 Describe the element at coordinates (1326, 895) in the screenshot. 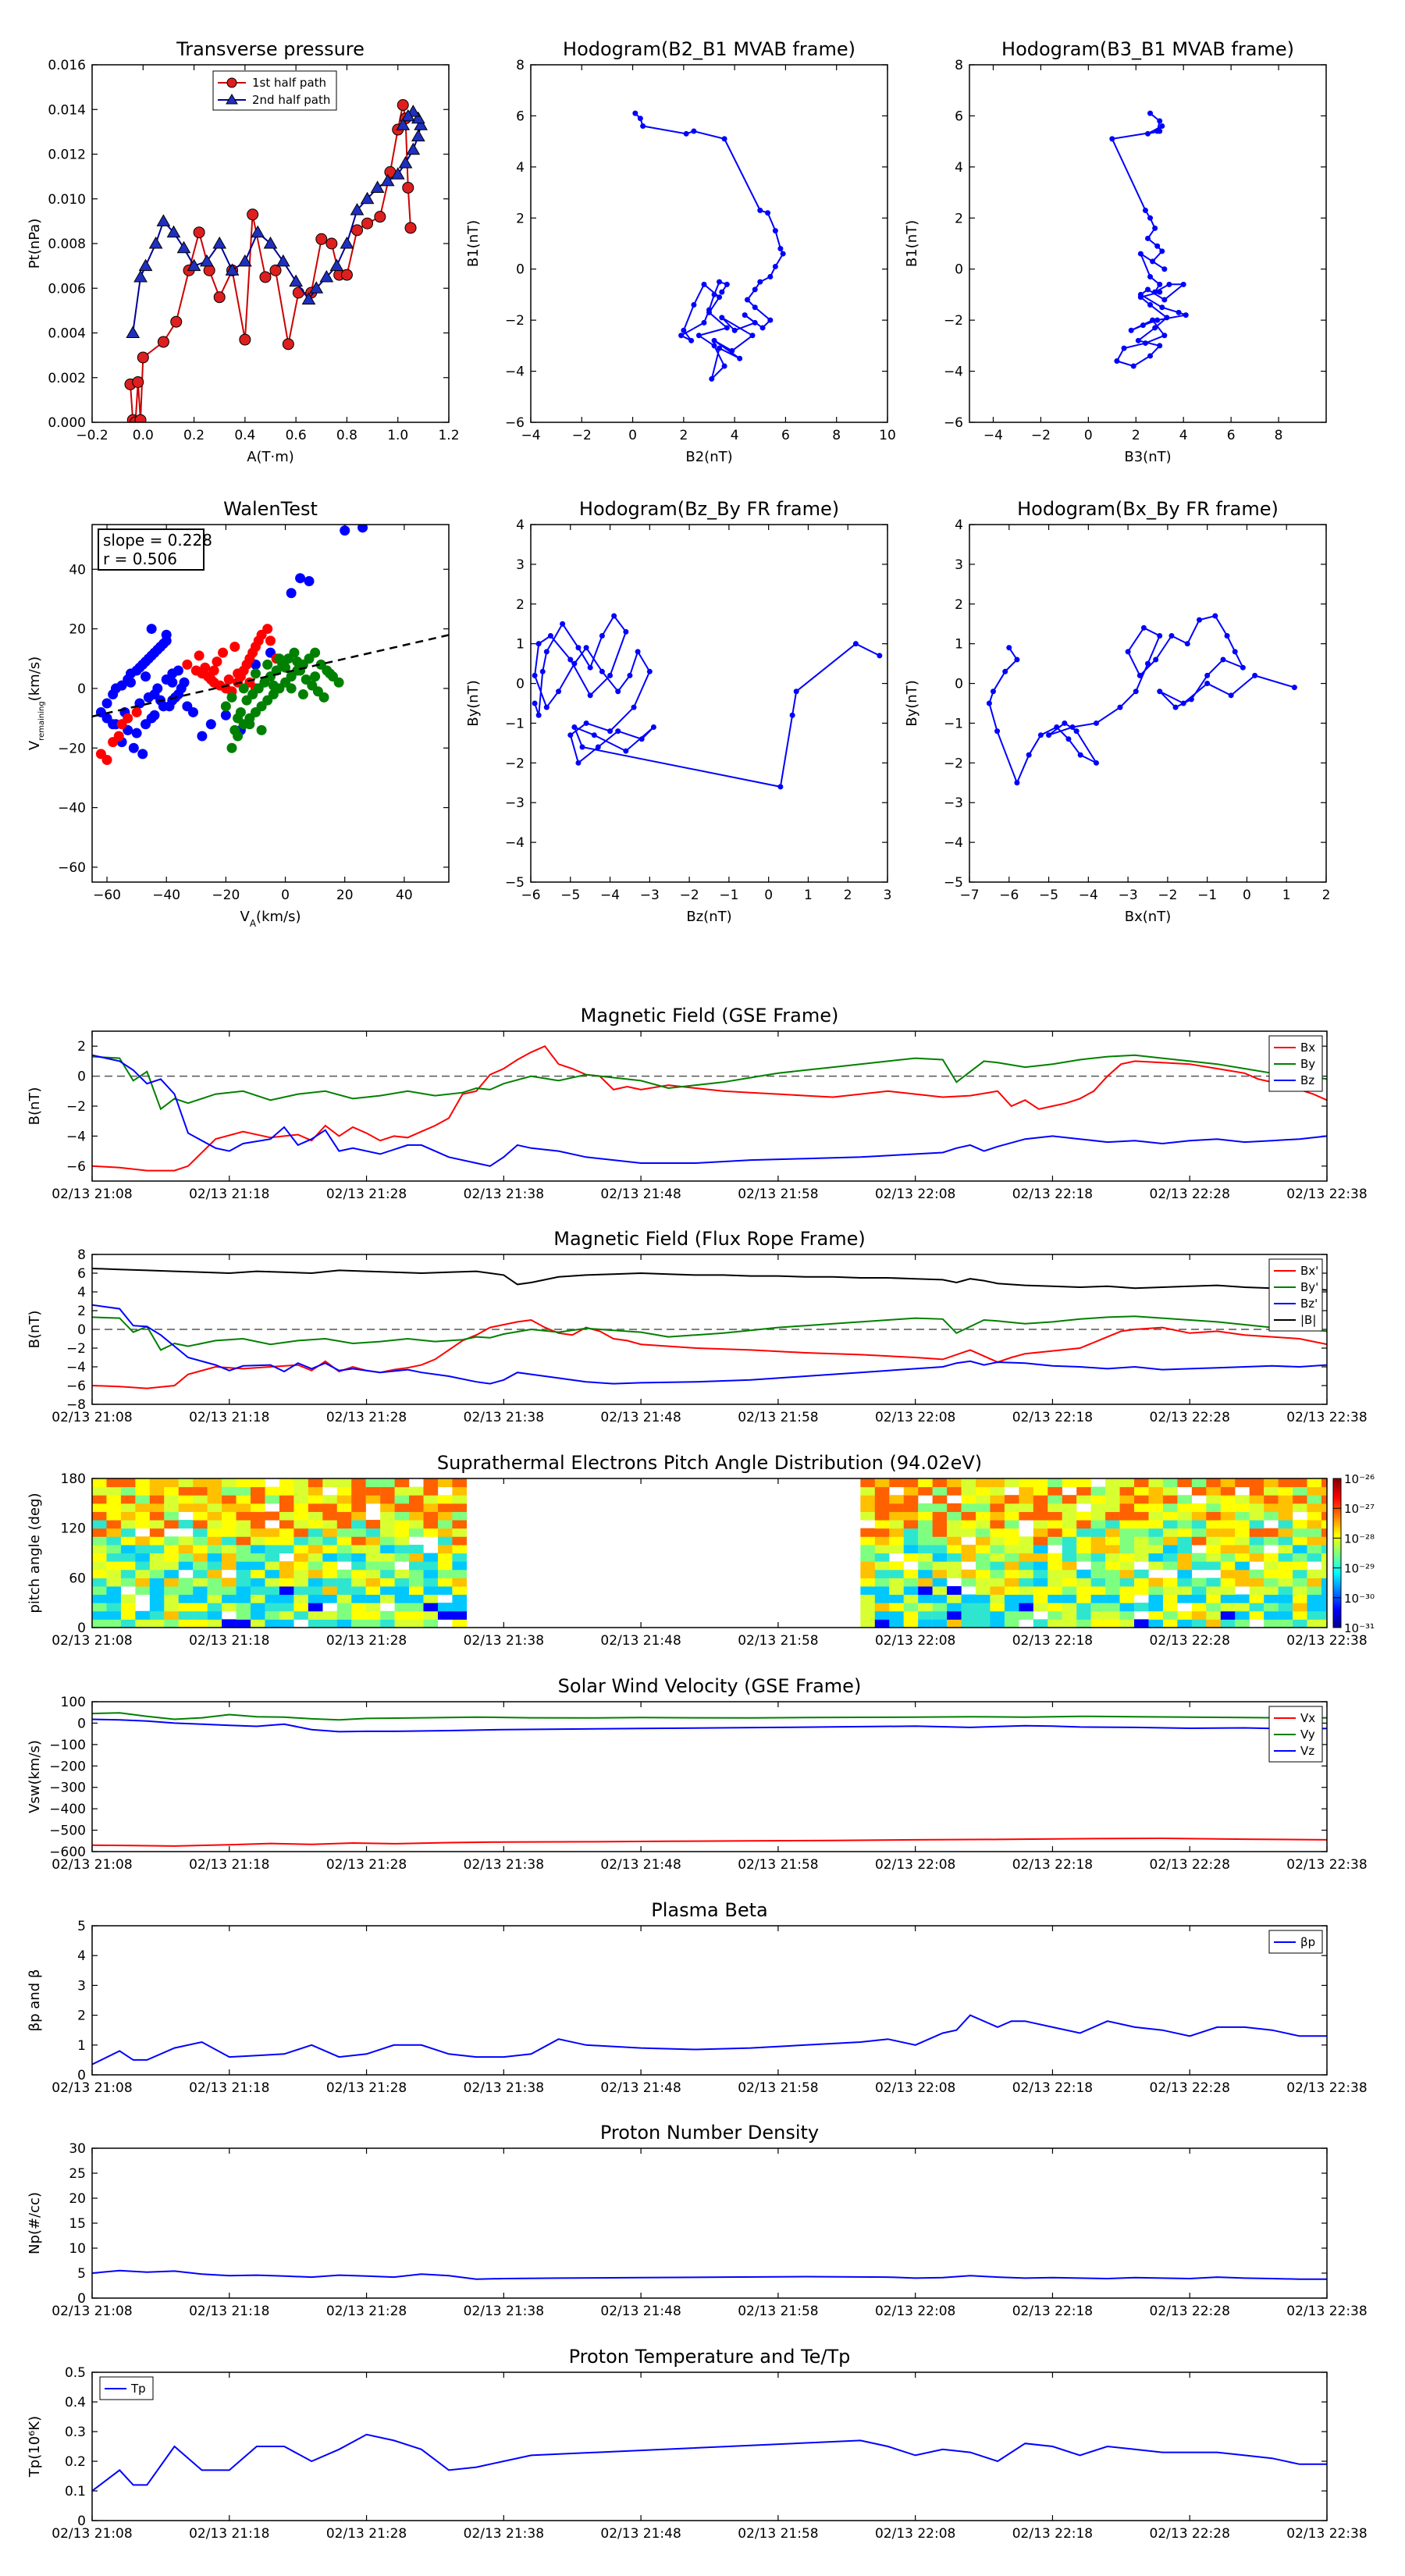

I see `x-tick-label: 2` at that location.